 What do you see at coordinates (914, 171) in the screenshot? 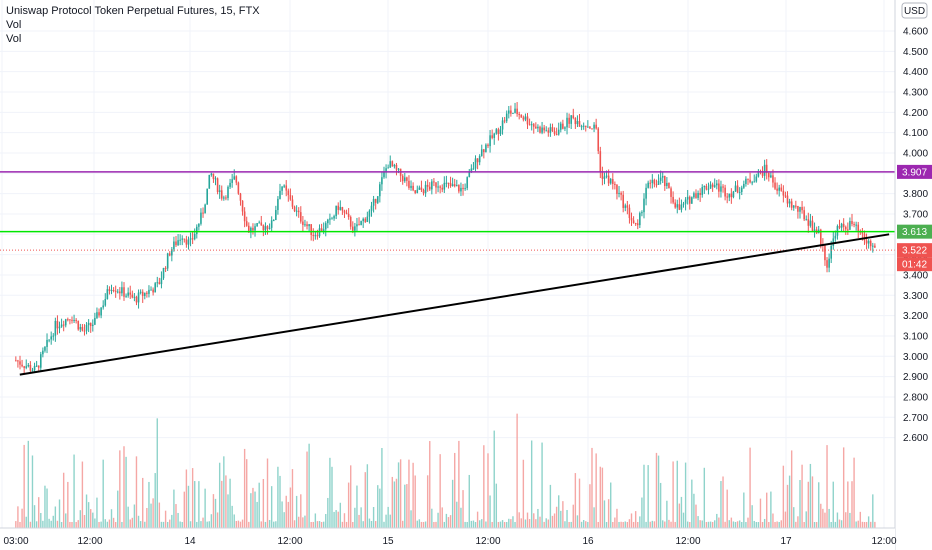
I see `resistance-tag` at bounding box center [914, 171].